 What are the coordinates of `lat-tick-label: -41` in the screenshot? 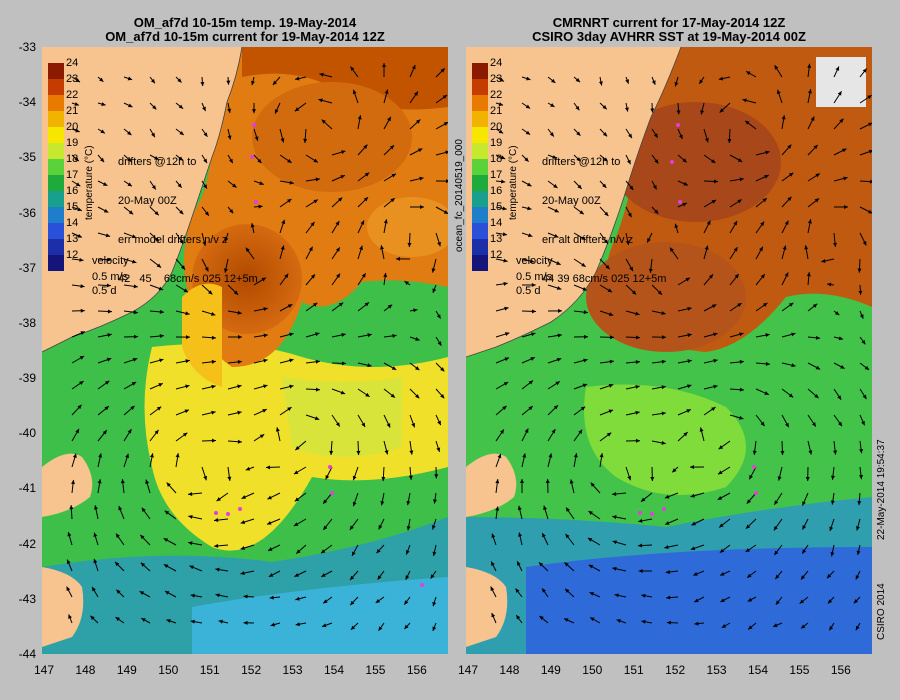 It's located at (27, 488).